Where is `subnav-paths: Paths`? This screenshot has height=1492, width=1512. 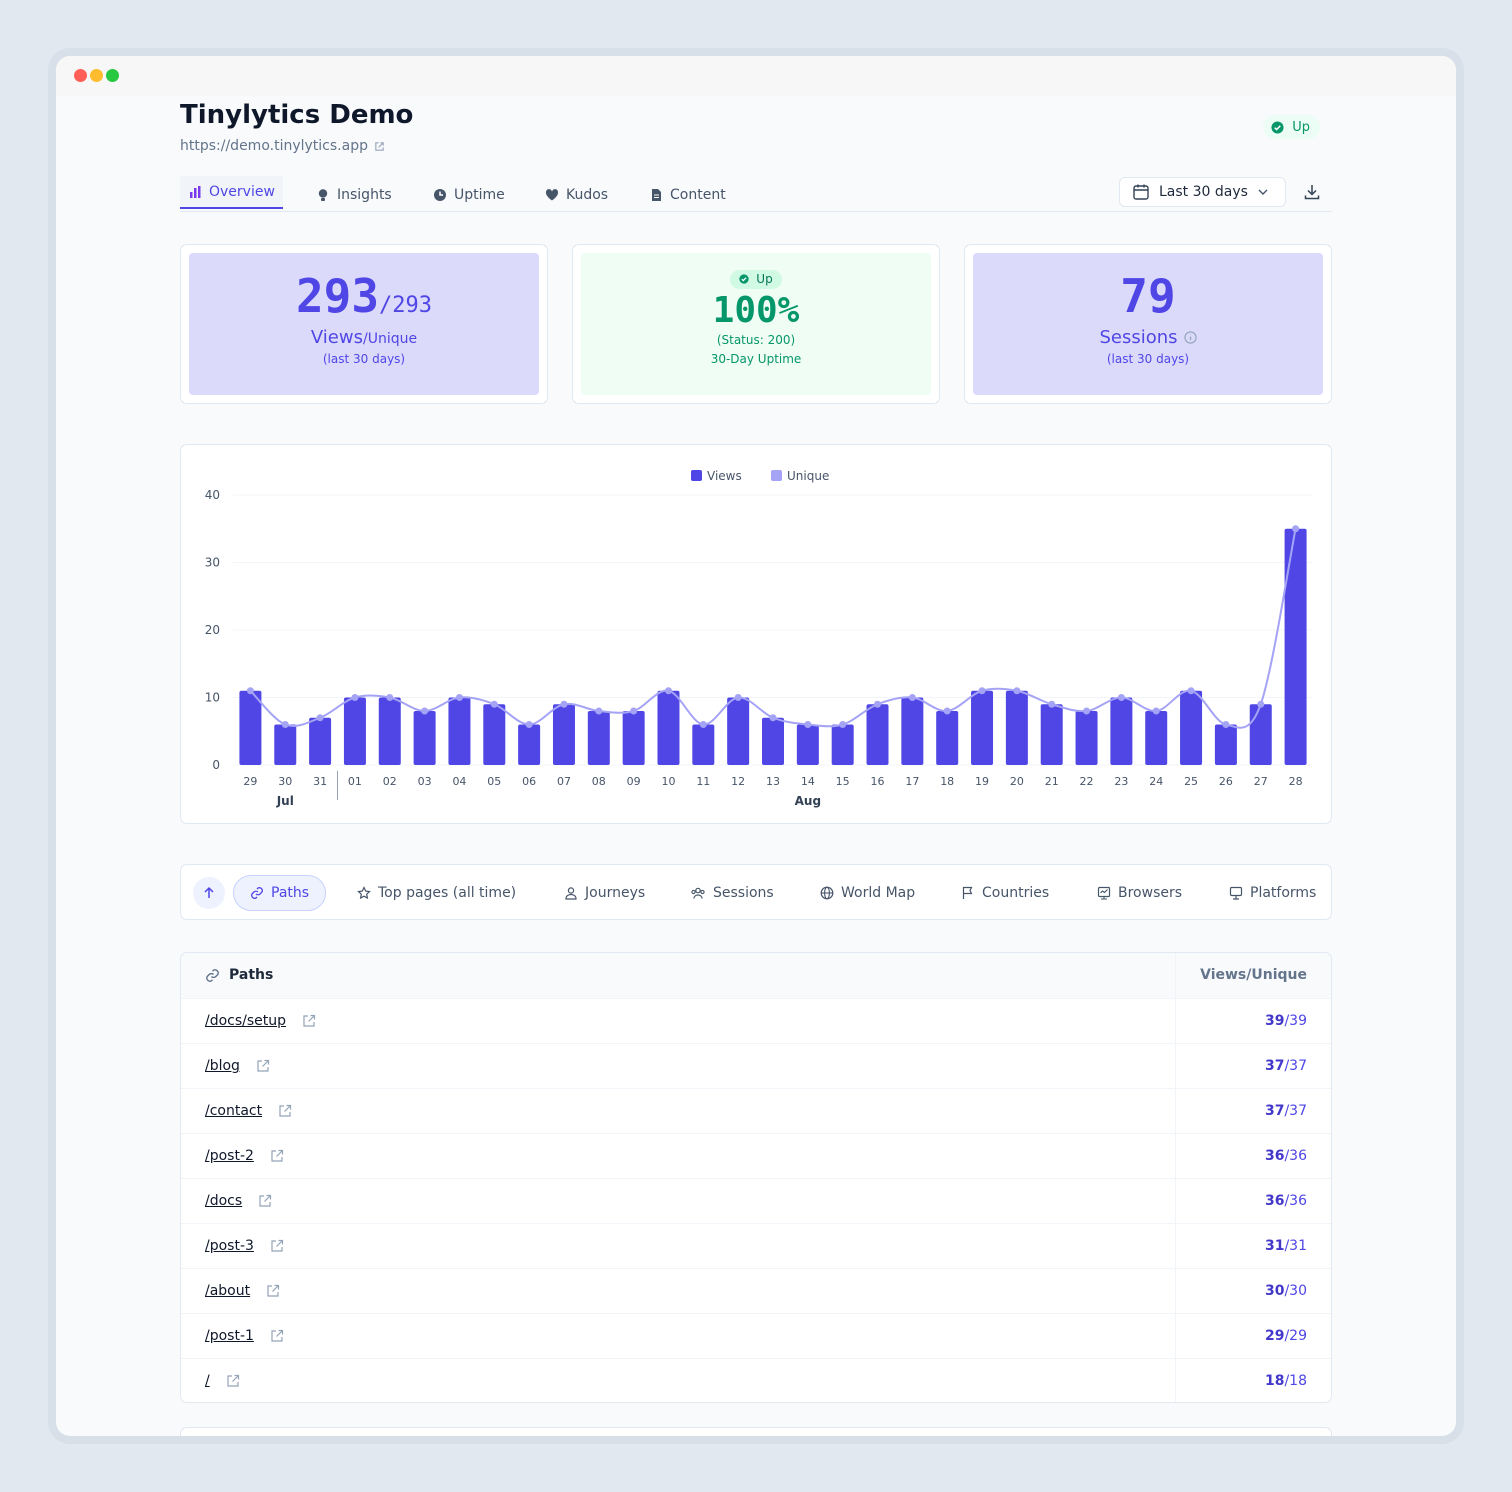 subnav-paths: Paths is located at coordinates (280, 893).